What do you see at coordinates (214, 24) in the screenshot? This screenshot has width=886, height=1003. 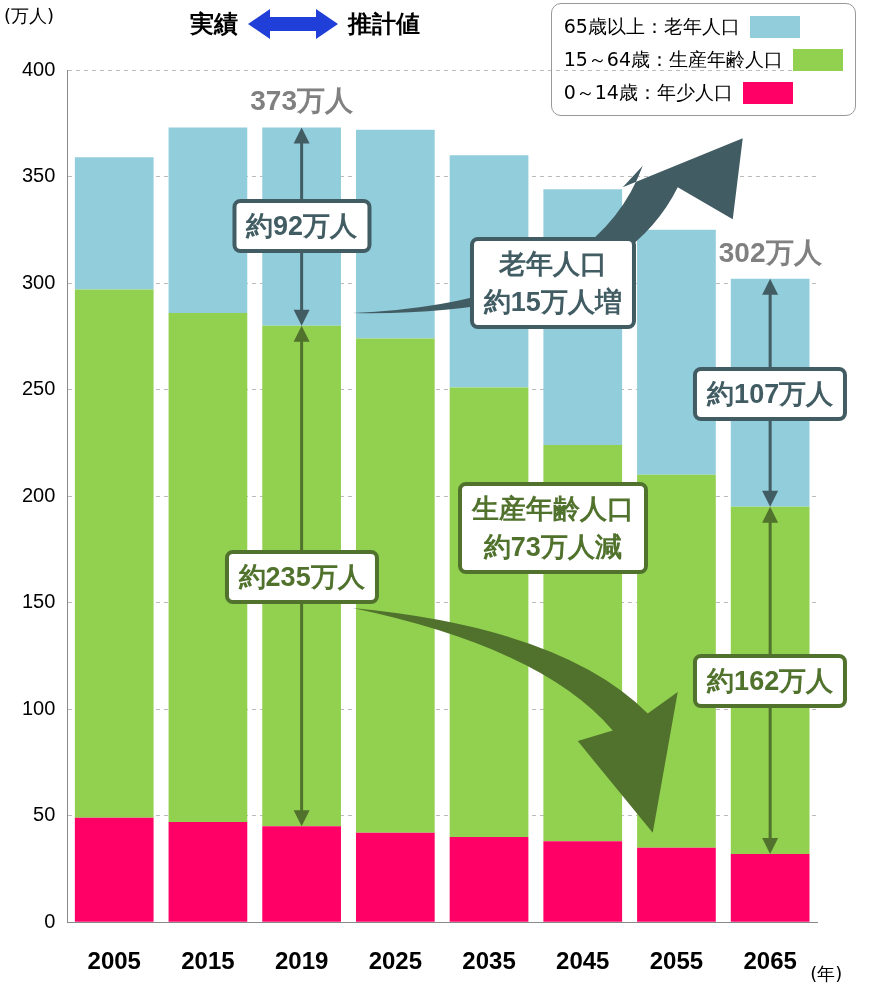 I see `text: 実績` at bounding box center [214, 24].